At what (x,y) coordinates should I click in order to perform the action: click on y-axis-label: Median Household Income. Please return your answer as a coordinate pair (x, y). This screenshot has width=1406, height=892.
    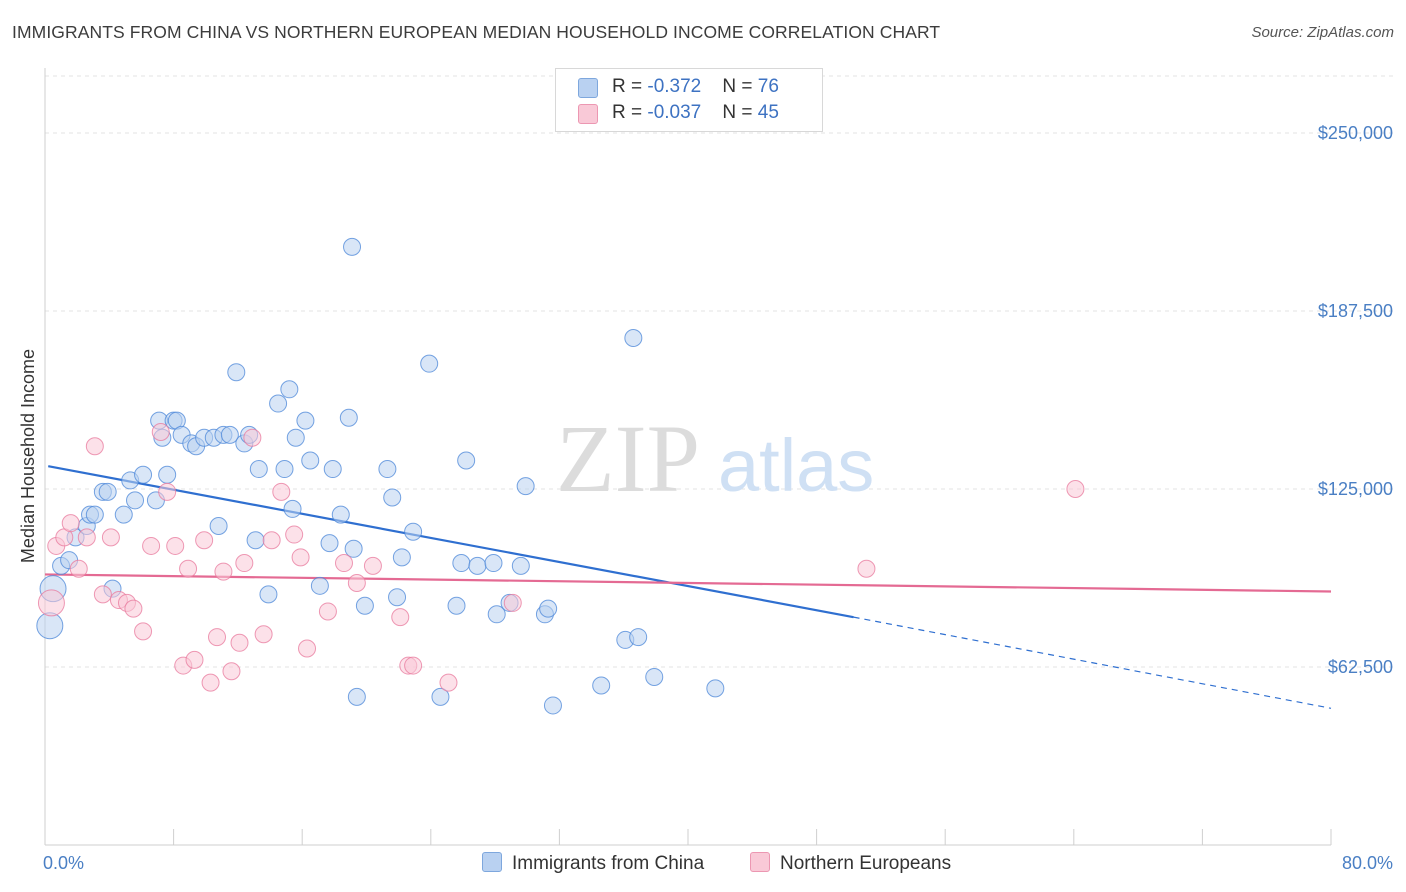
    Looking at the image, I should click on (28, 456).